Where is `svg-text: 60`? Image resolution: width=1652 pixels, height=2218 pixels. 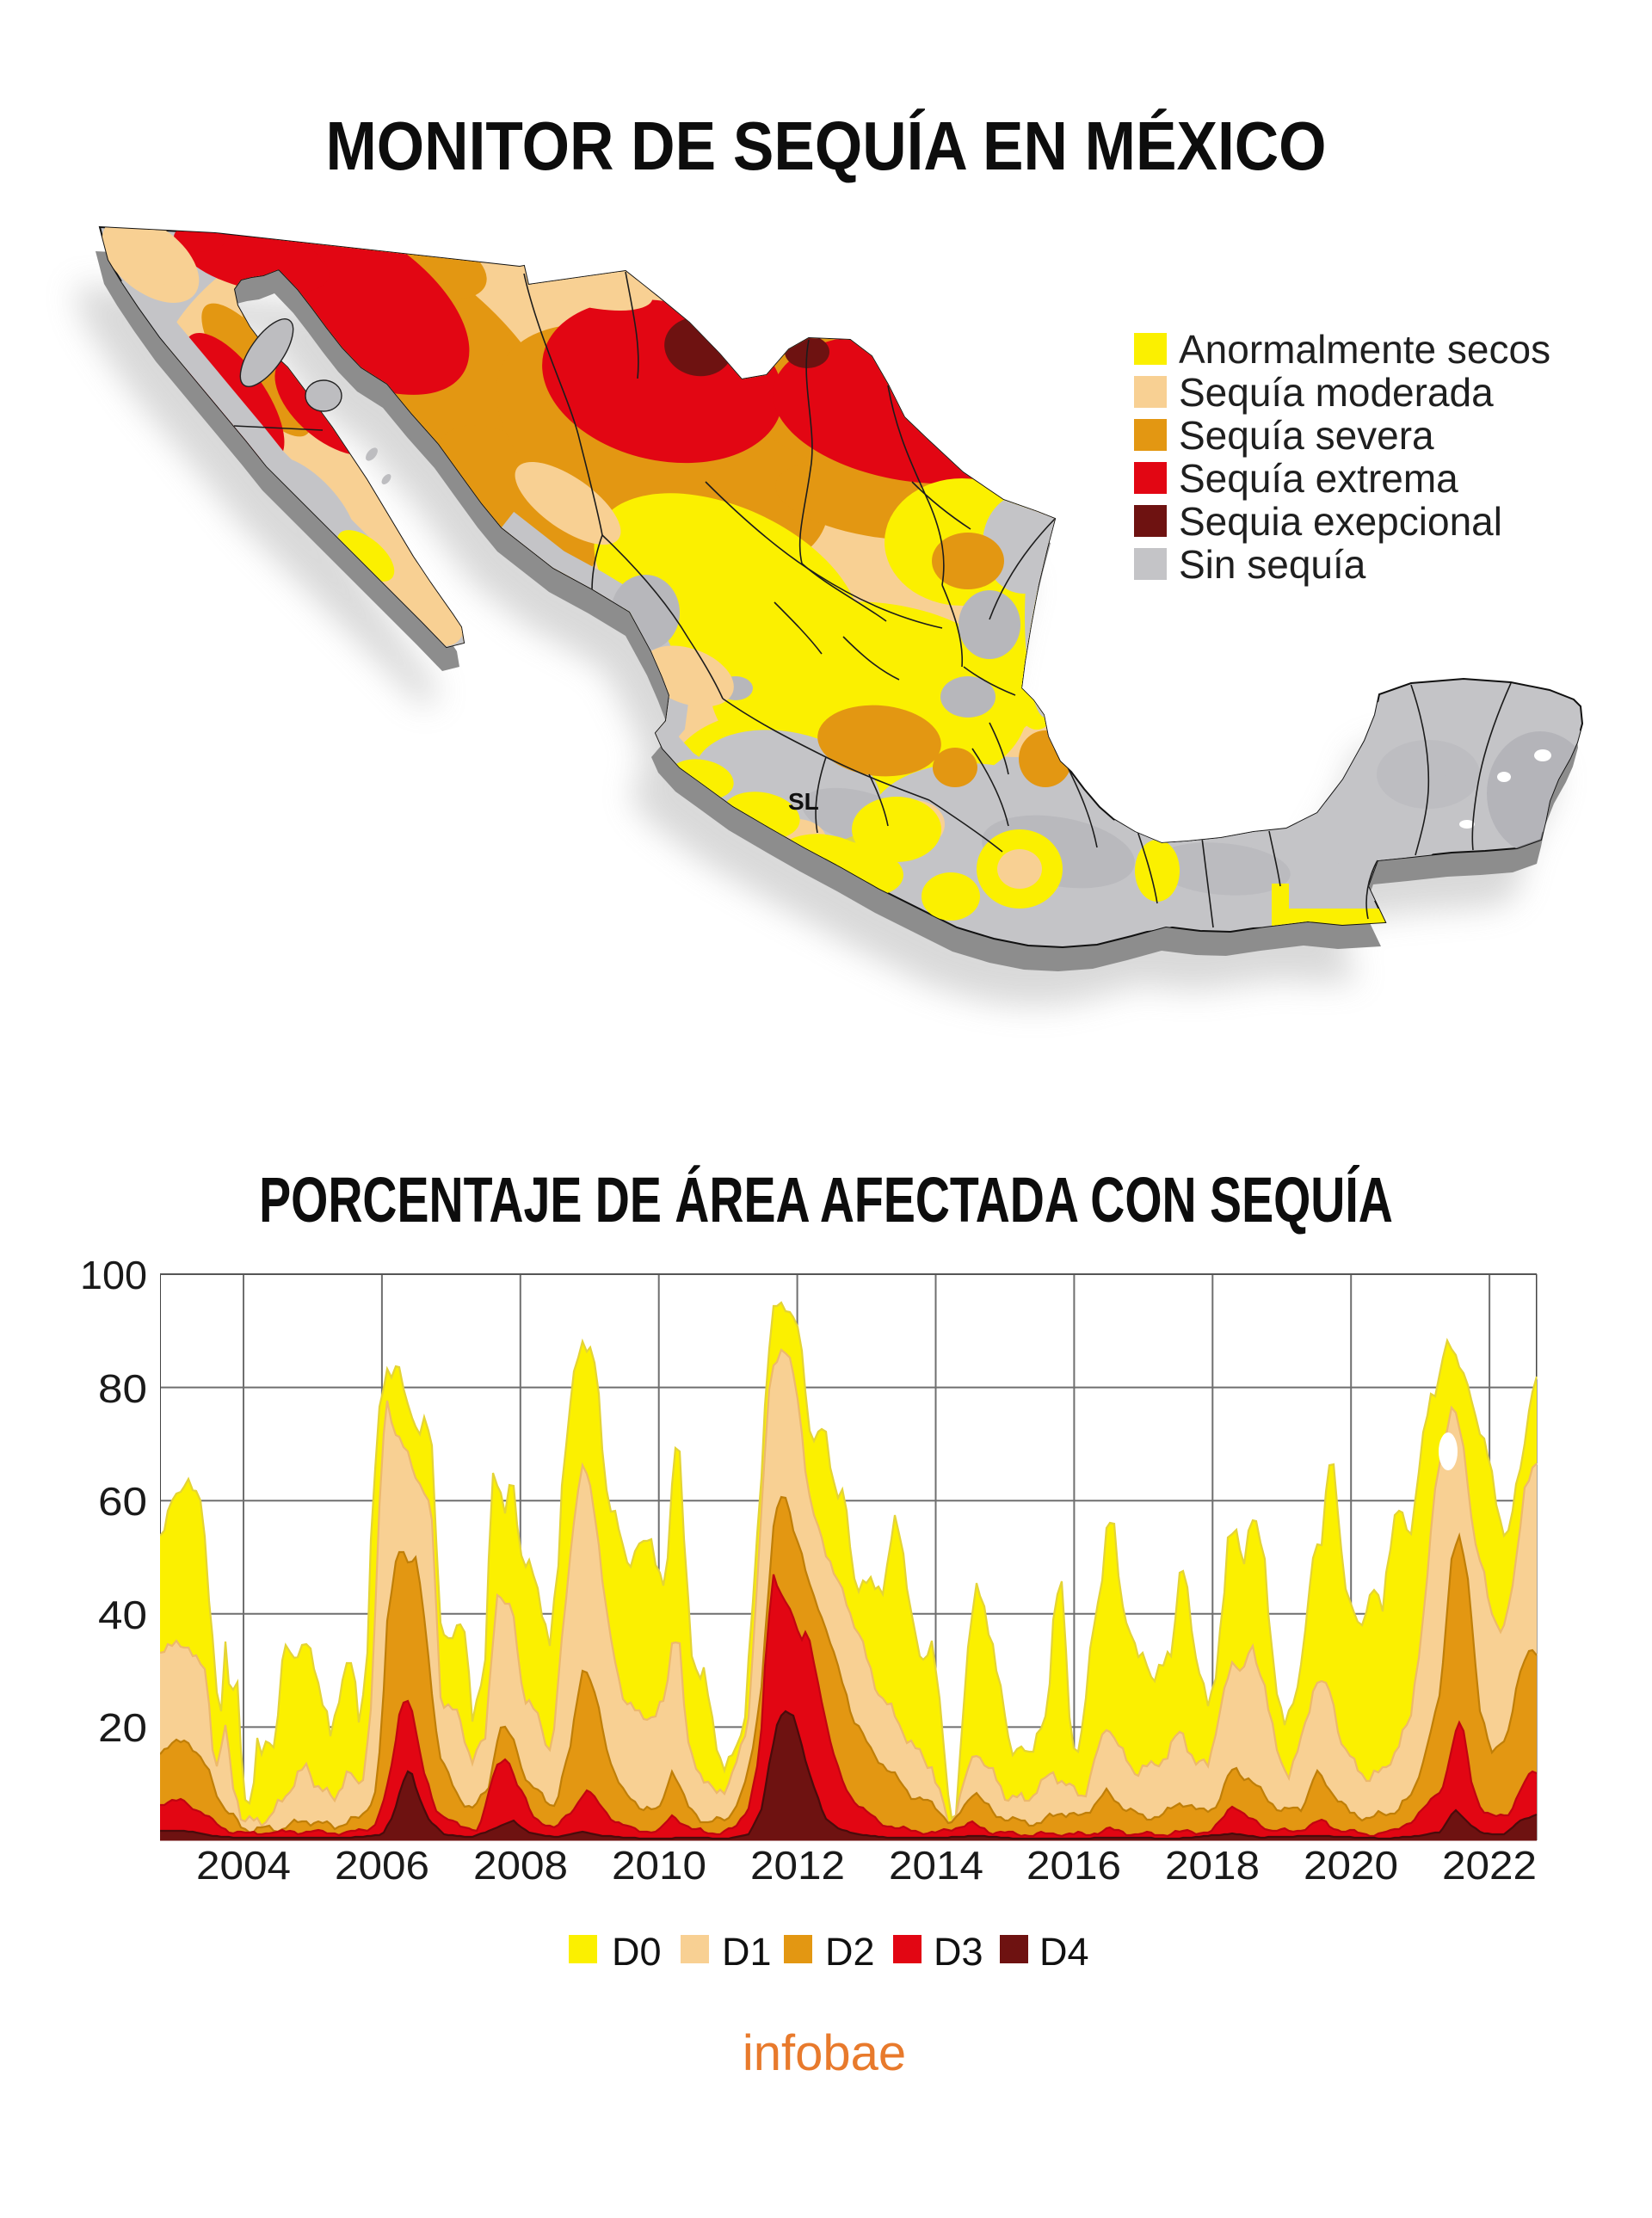
svg-text: 60 is located at coordinates (122, 1501).